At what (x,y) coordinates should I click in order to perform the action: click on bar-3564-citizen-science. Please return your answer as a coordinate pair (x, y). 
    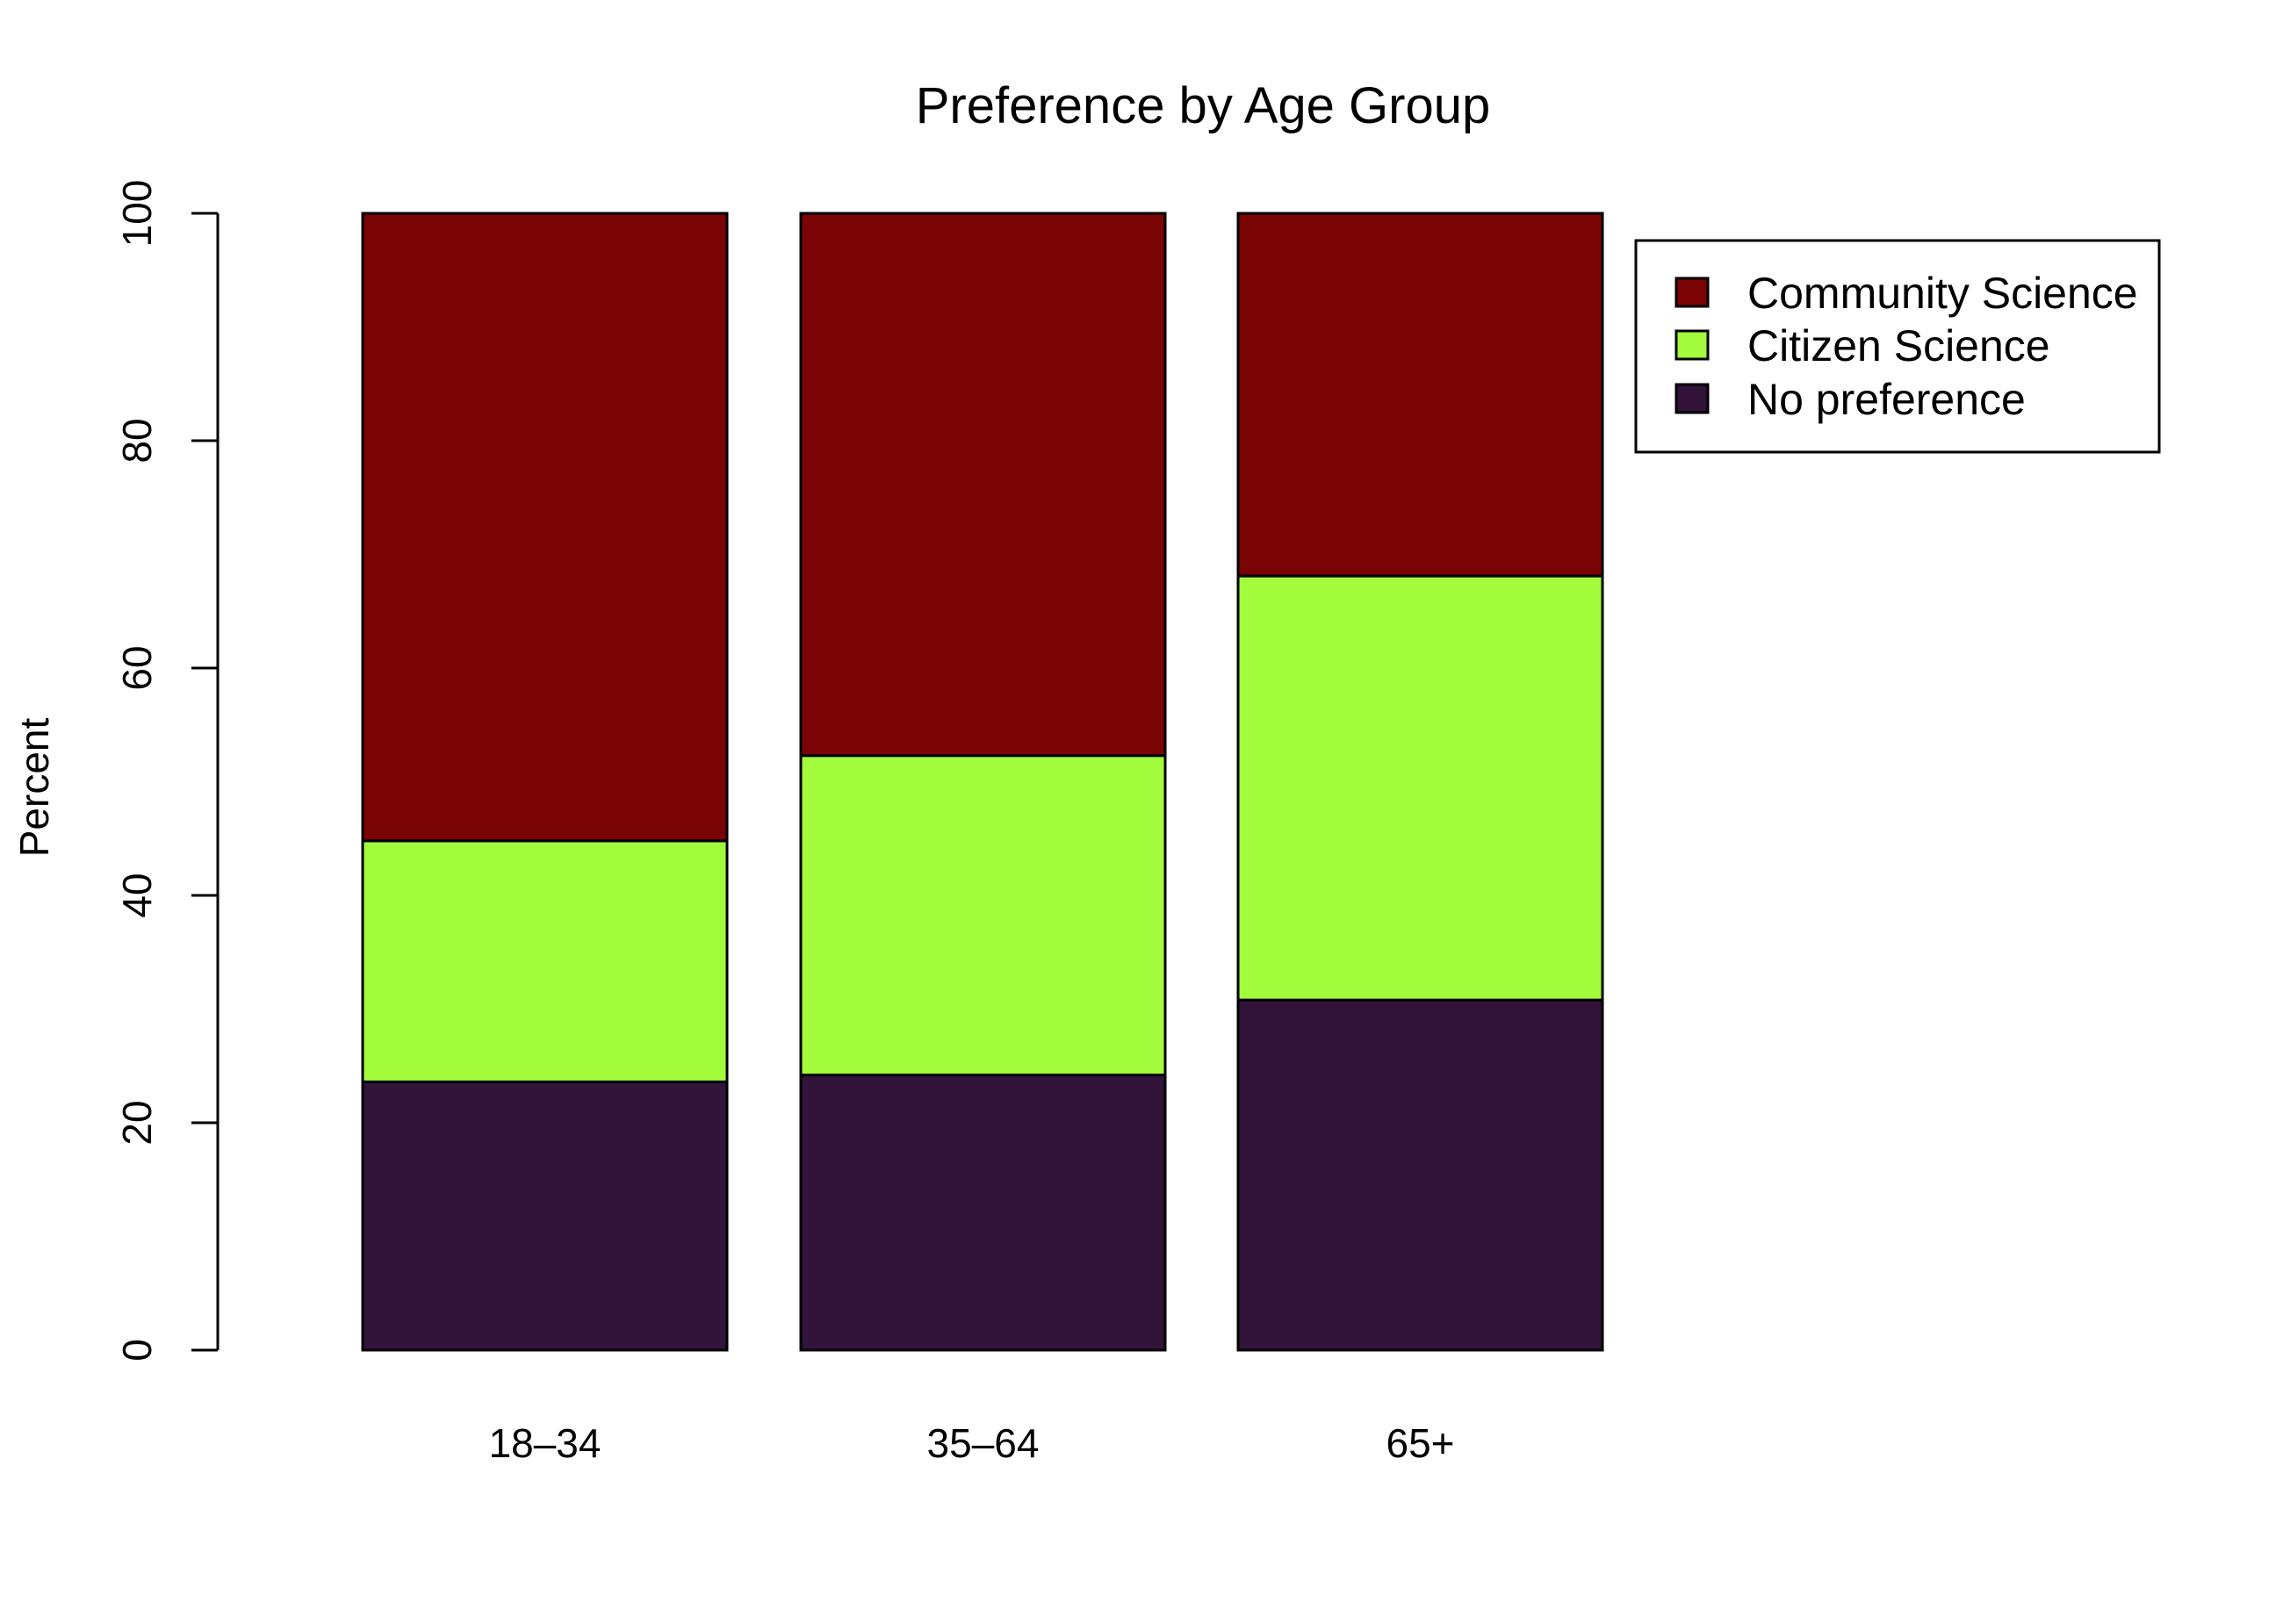
    Looking at the image, I should click on (983, 916).